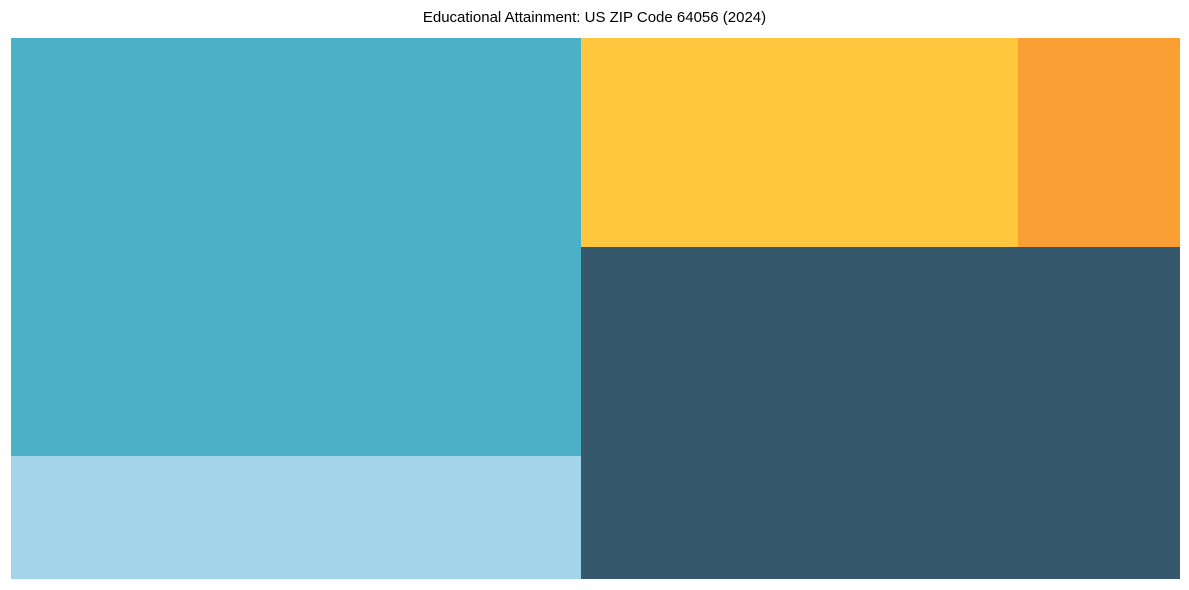 This screenshot has height=590, width=1189. I want to click on treemap-tile-5-orange, so click(1099, 142).